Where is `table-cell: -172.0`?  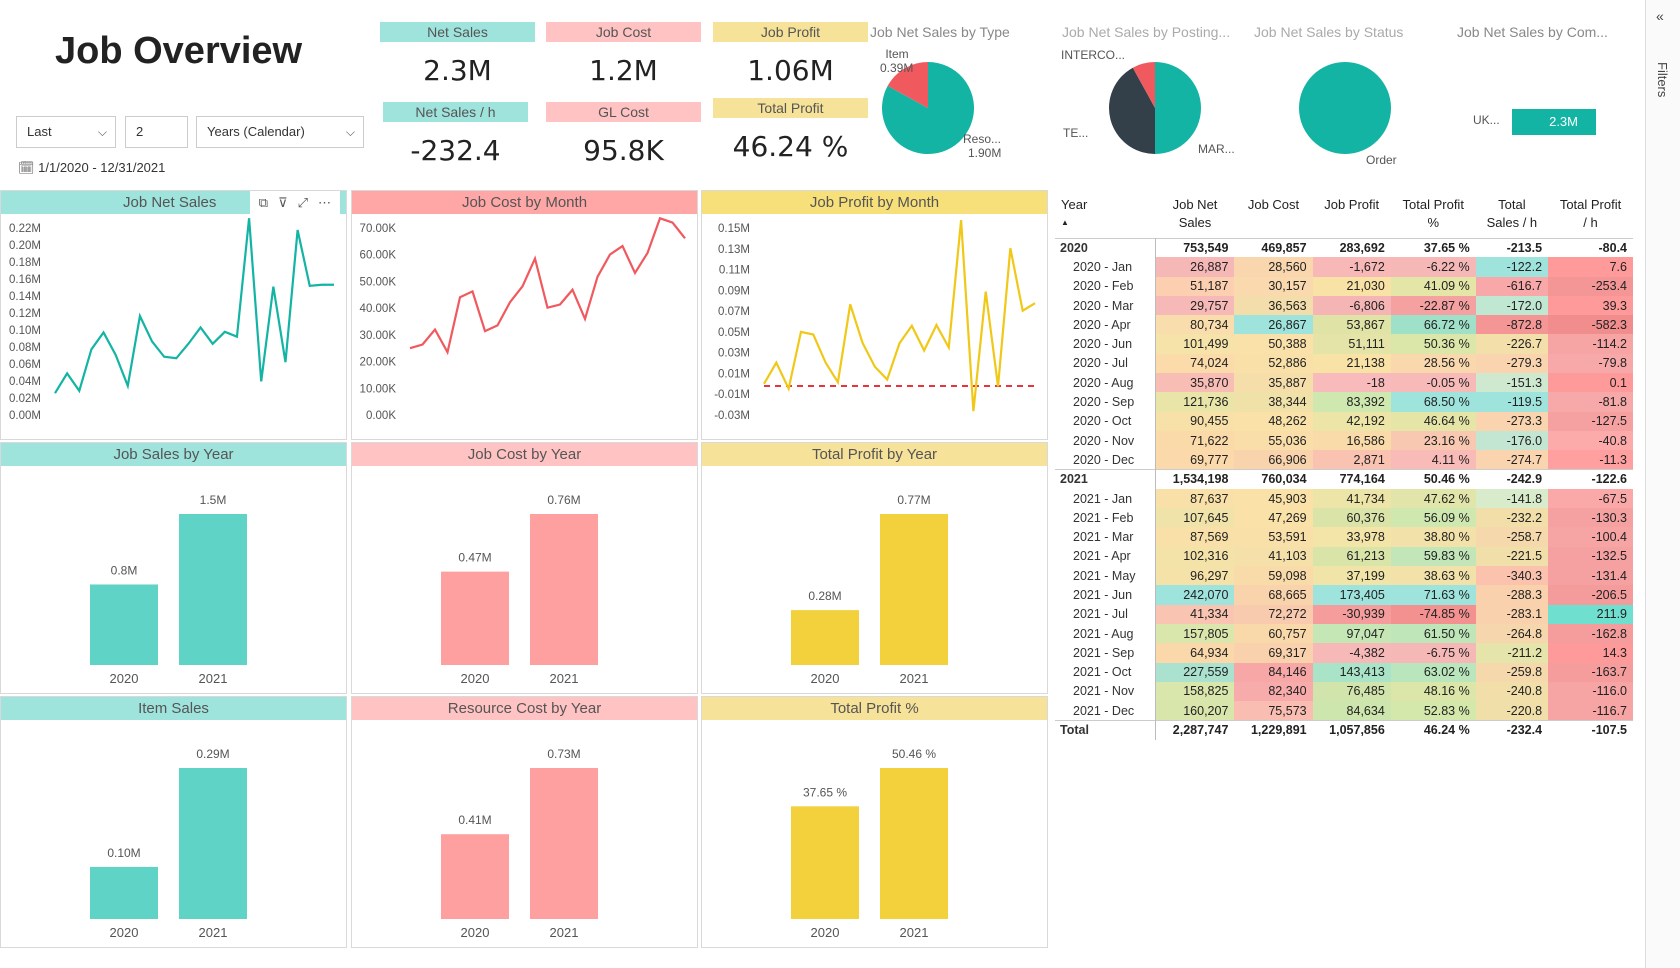
table-cell: -172.0 is located at coordinates (1512, 305).